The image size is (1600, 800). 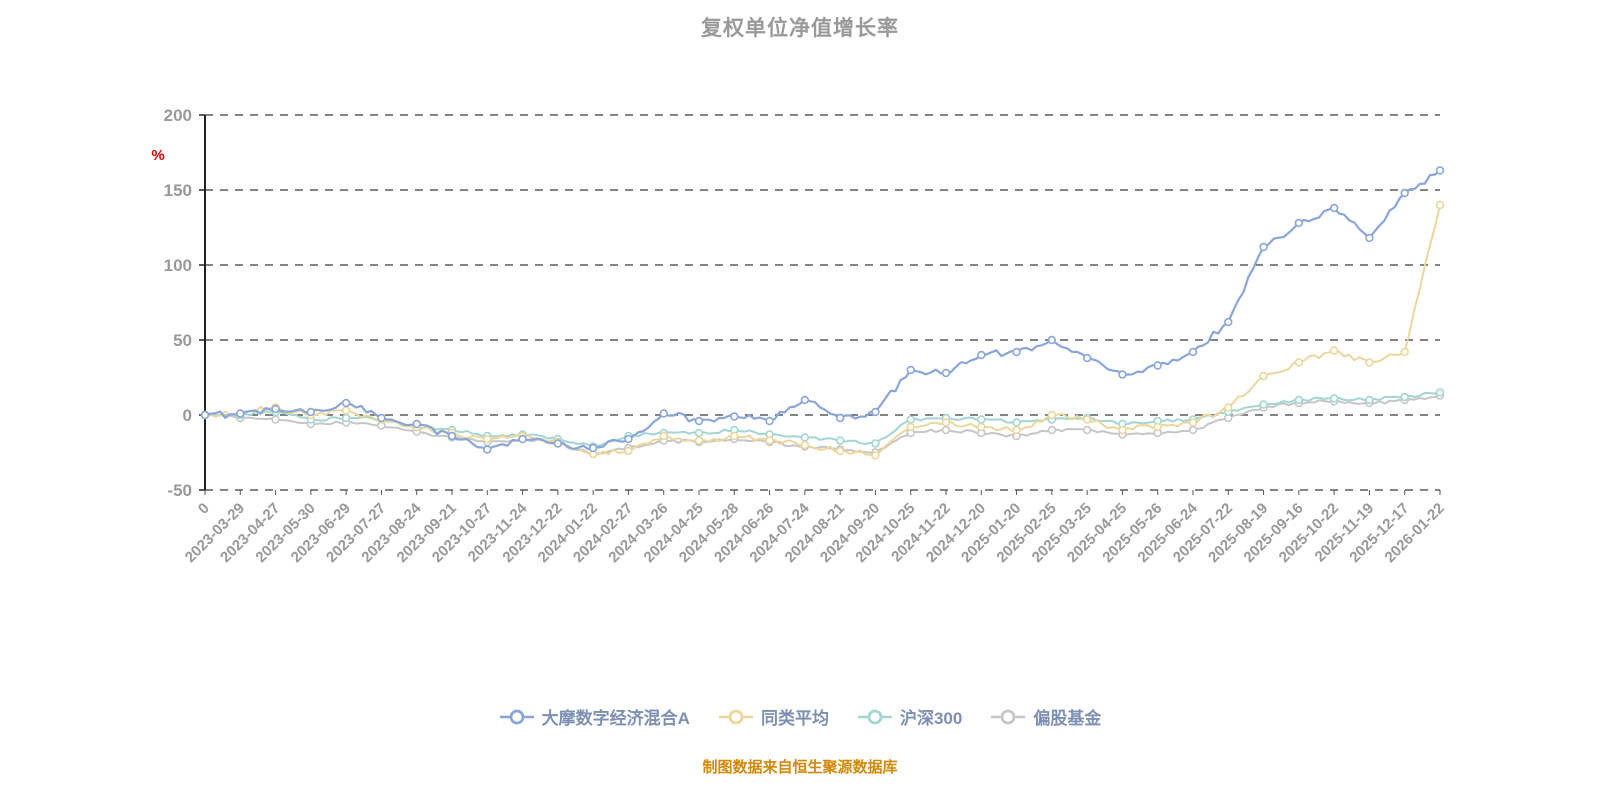 I want to click on legend-label: 偏股基金, so click(x=1067, y=718).